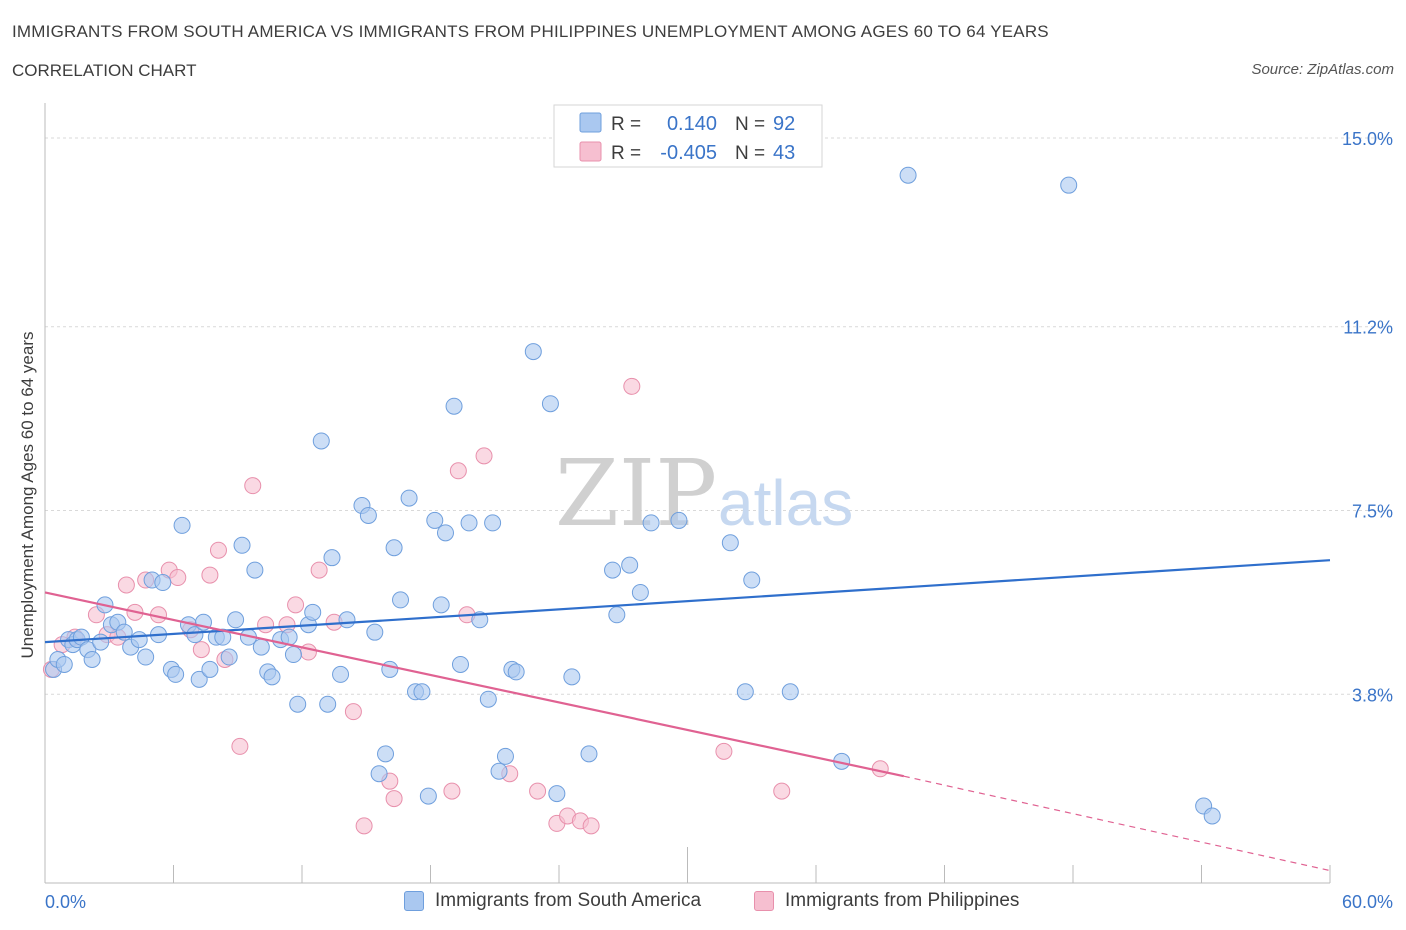  I want to click on legend-swatch-pink, so click(590, 151).